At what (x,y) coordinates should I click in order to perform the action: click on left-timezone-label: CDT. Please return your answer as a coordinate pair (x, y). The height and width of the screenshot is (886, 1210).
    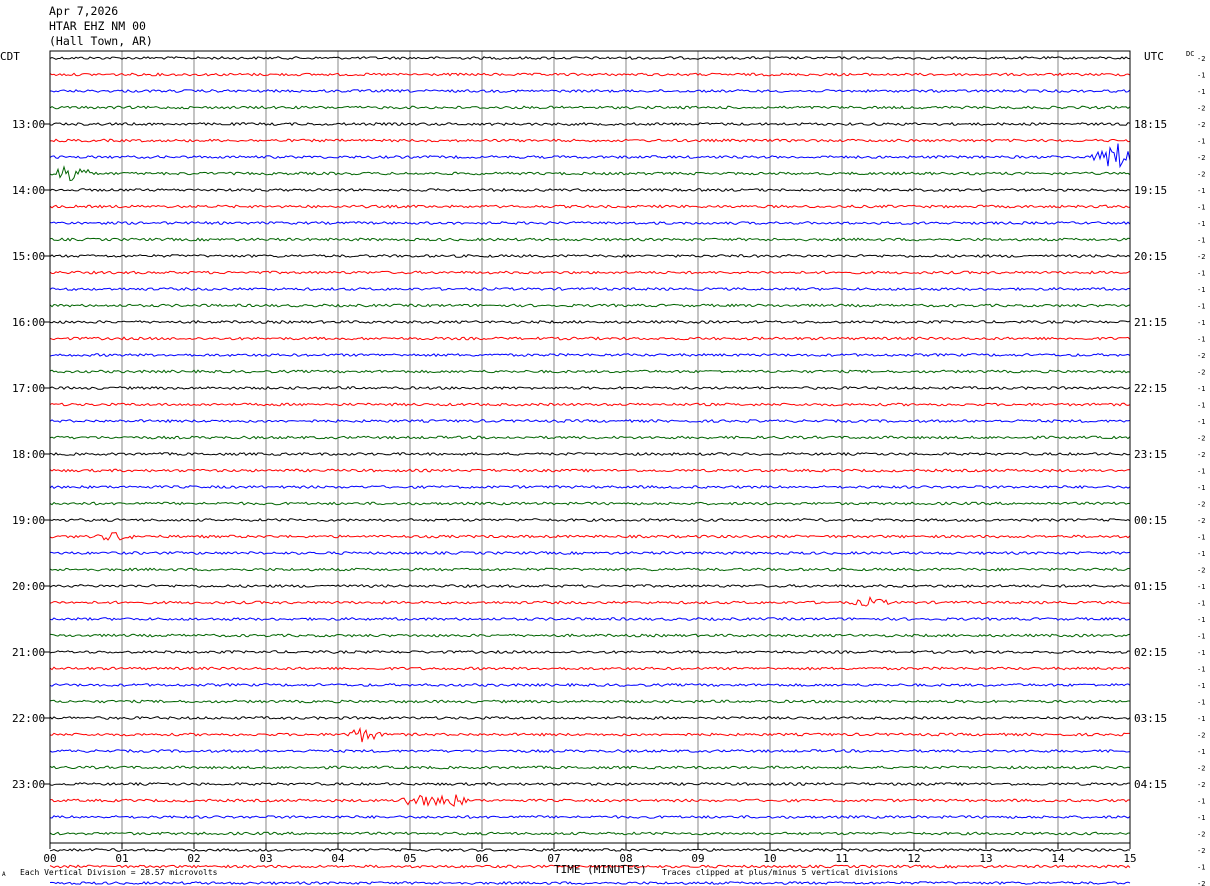
    Looking at the image, I should click on (10, 56).